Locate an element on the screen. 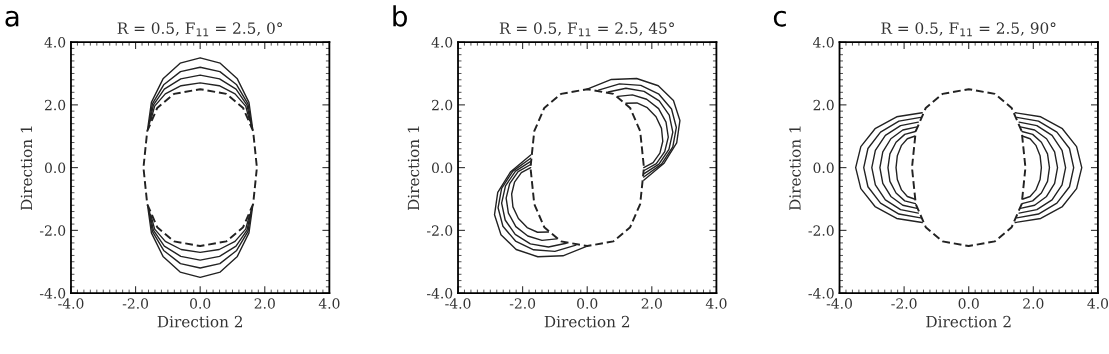 The image size is (1109, 354). text: c is located at coordinates (779, 18).